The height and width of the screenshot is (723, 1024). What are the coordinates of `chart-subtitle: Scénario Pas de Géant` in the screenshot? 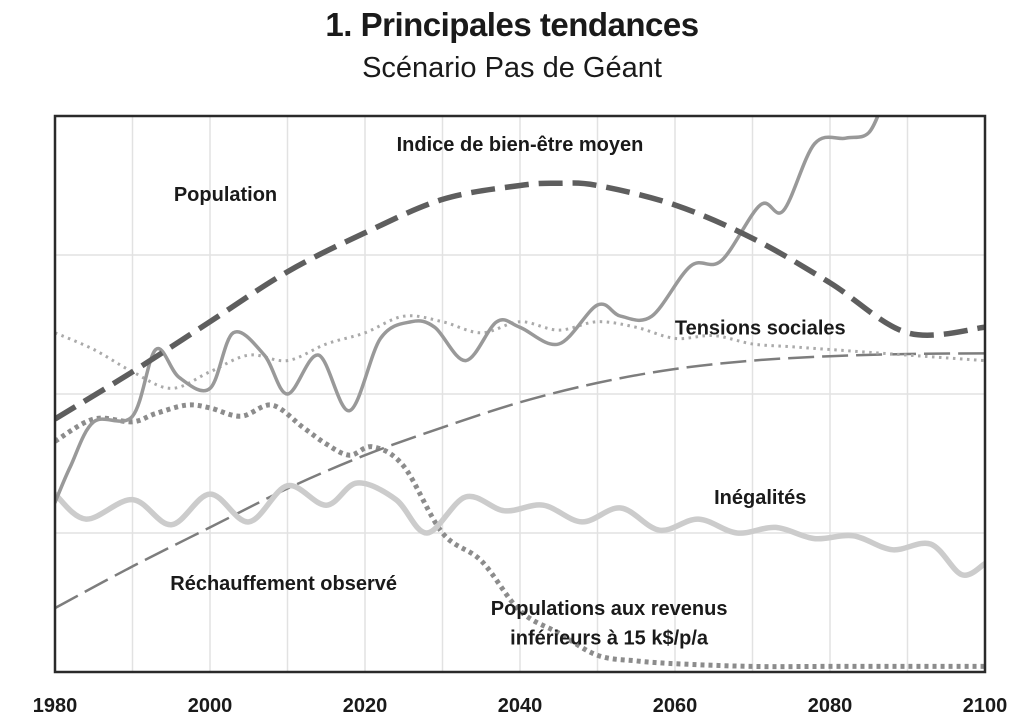 It's located at (512, 68).